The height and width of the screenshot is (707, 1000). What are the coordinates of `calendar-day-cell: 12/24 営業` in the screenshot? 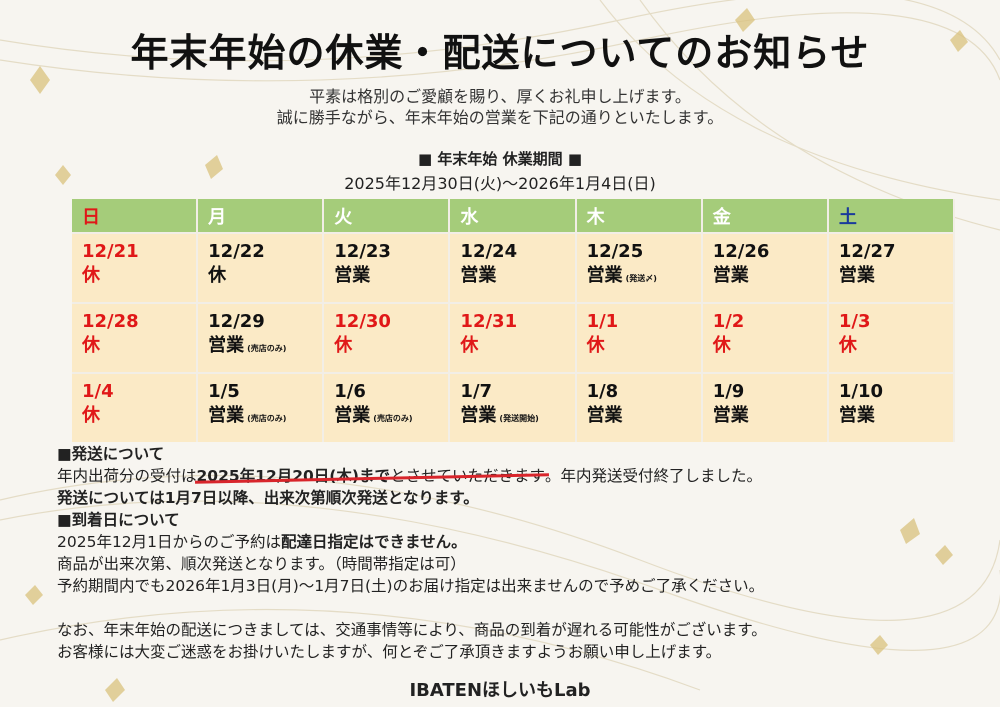 It's located at (513, 267).